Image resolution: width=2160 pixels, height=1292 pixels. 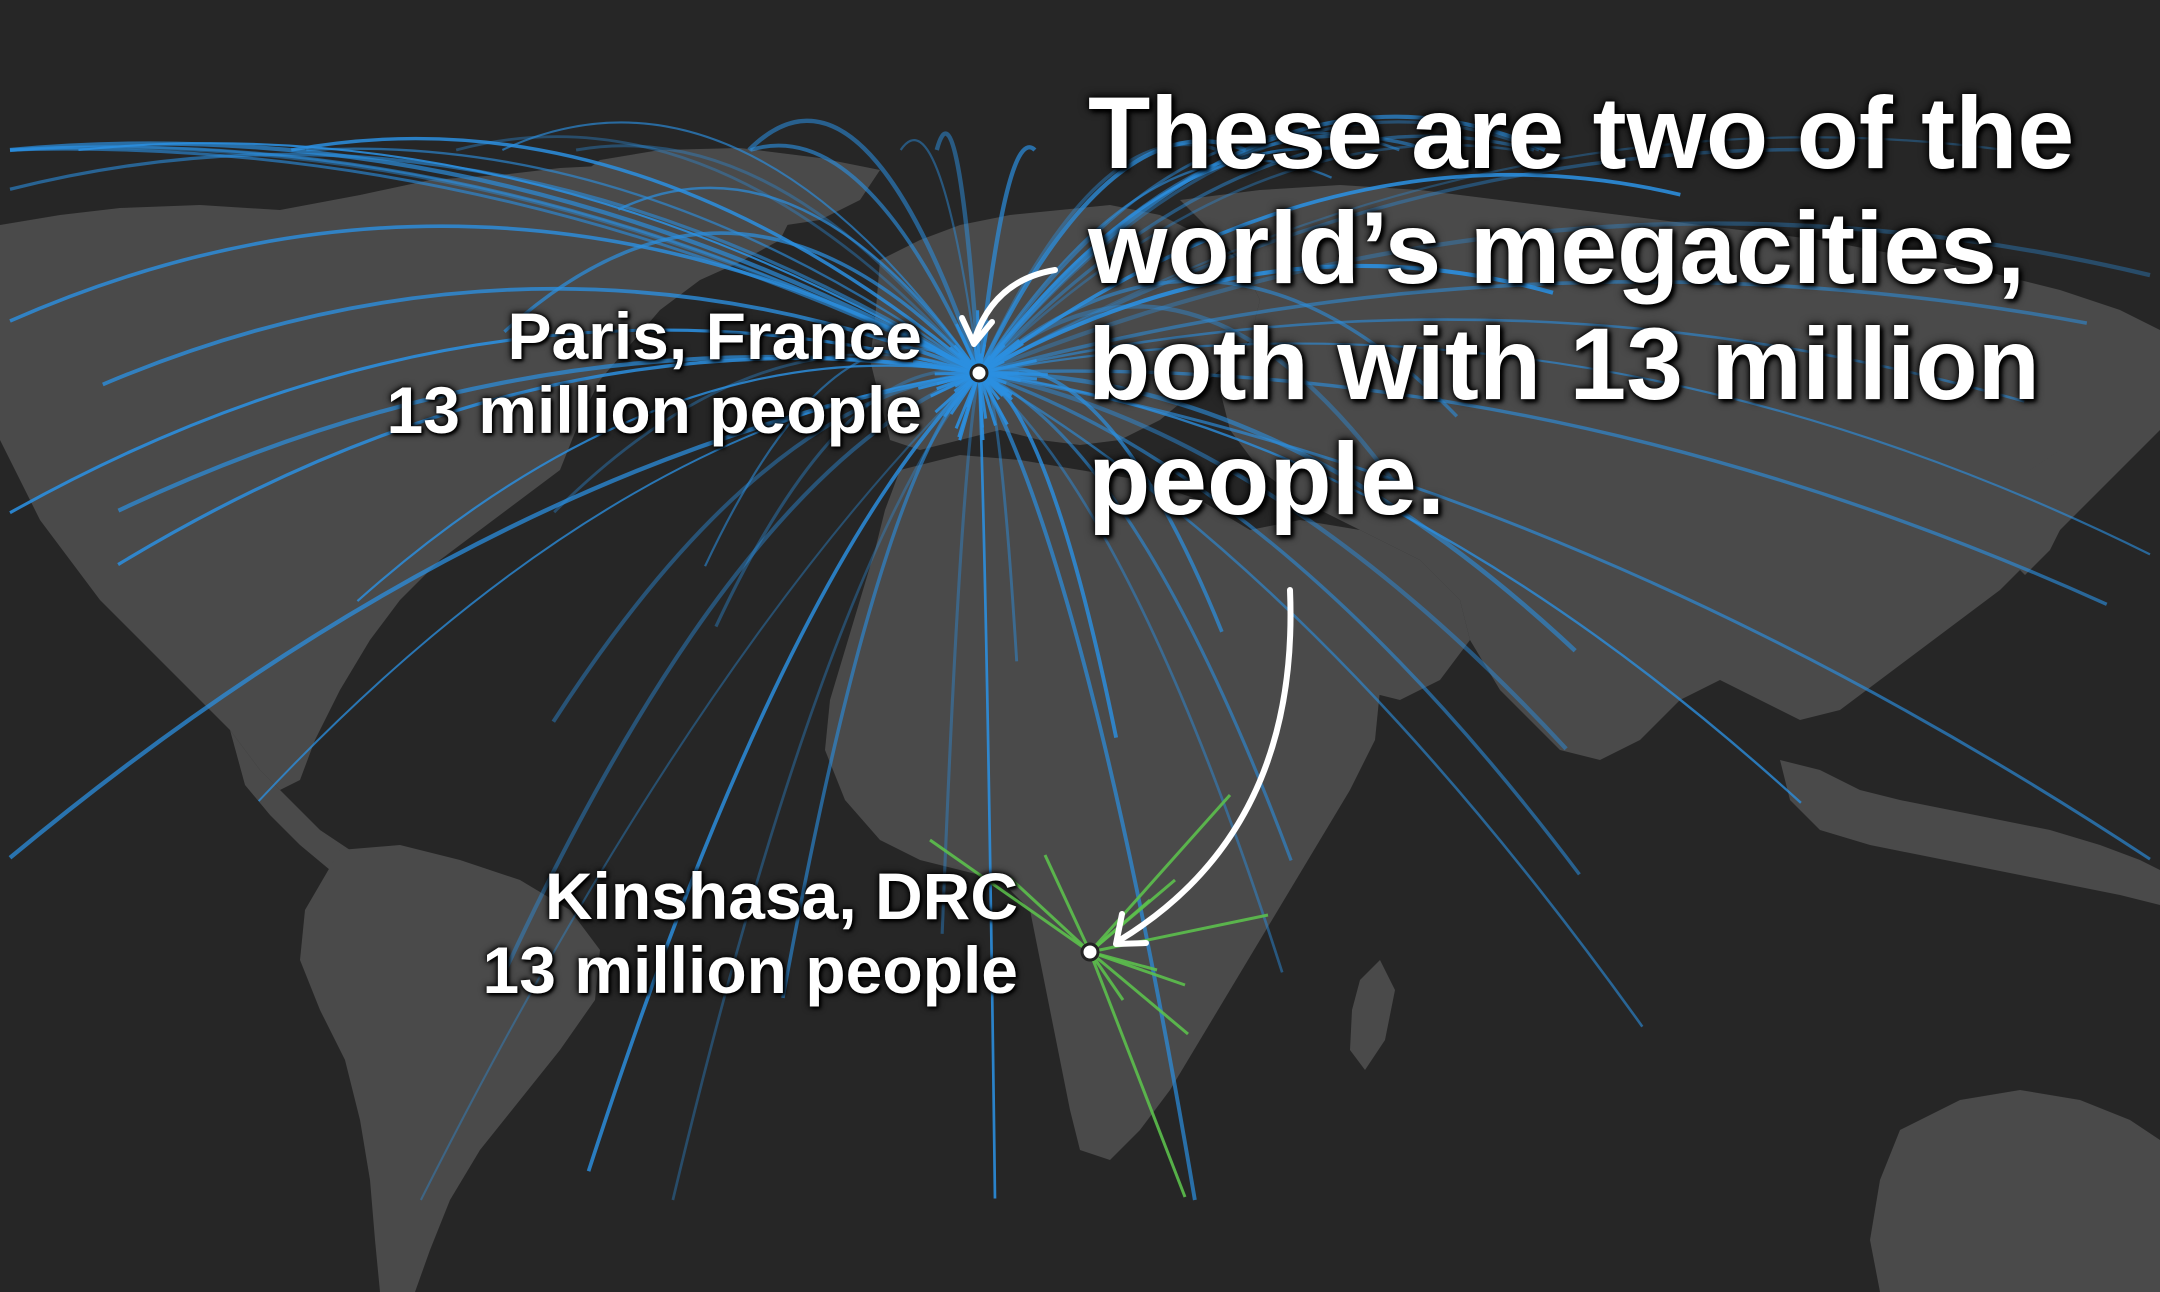 I want to click on headline-line: both with 13 million, so click(x=1564, y=363).